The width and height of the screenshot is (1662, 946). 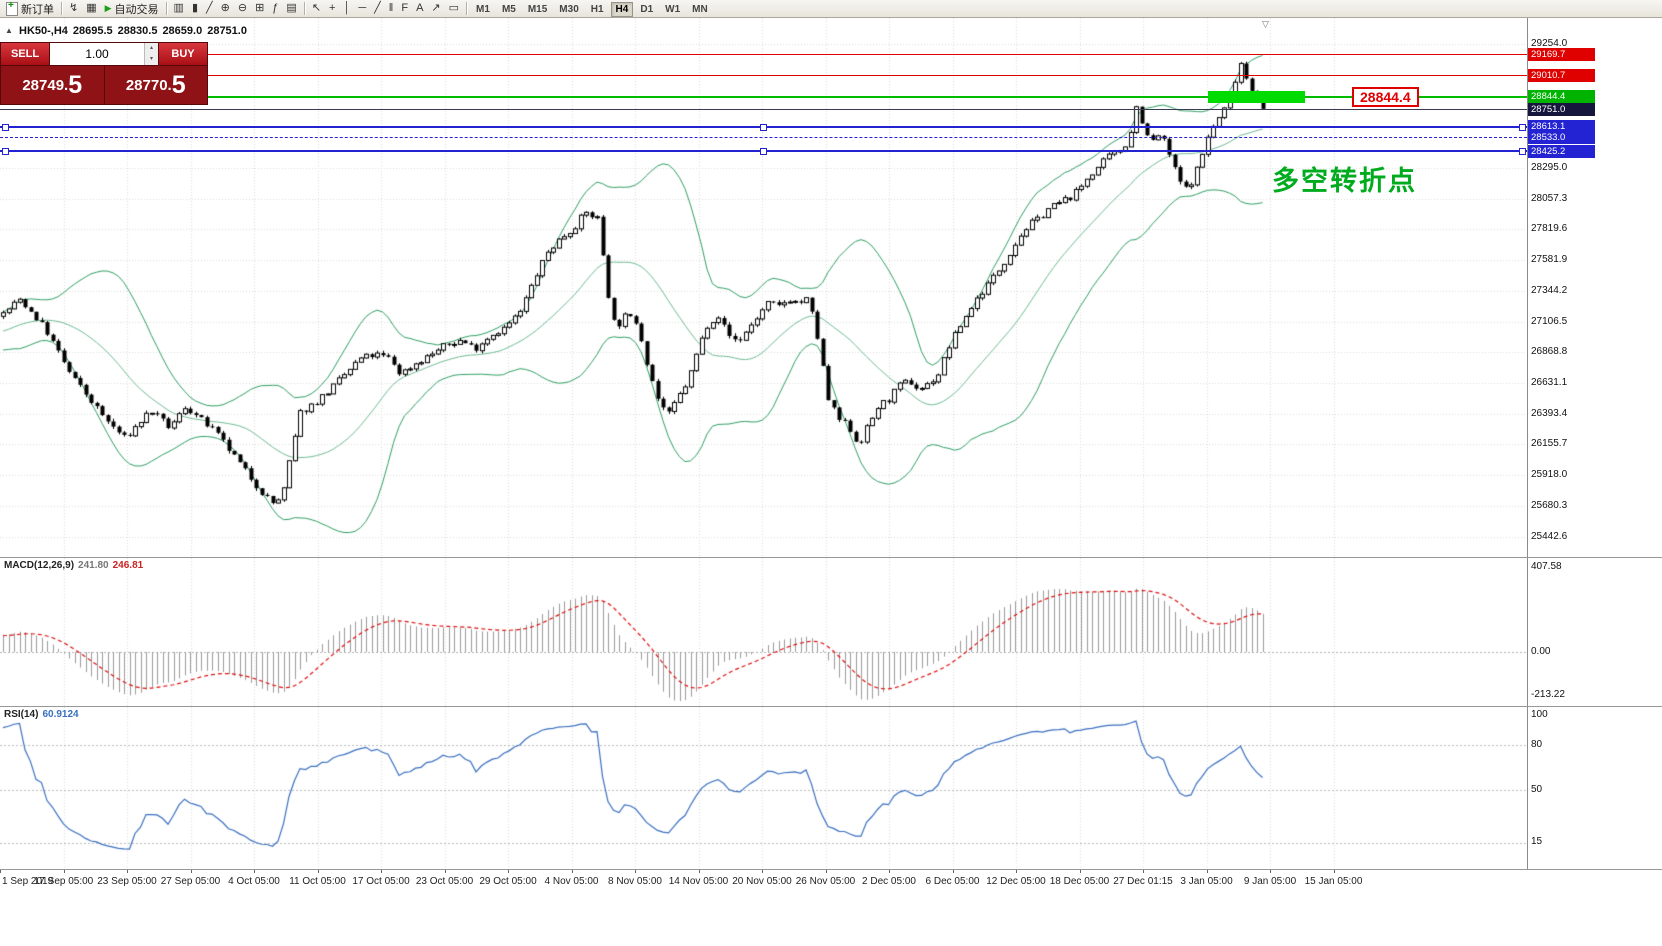 What do you see at coordinates (825, 881) in the screenshot?
I see `time-tick-label: 26 Nov 05:00` at bounding box center [825, 881].